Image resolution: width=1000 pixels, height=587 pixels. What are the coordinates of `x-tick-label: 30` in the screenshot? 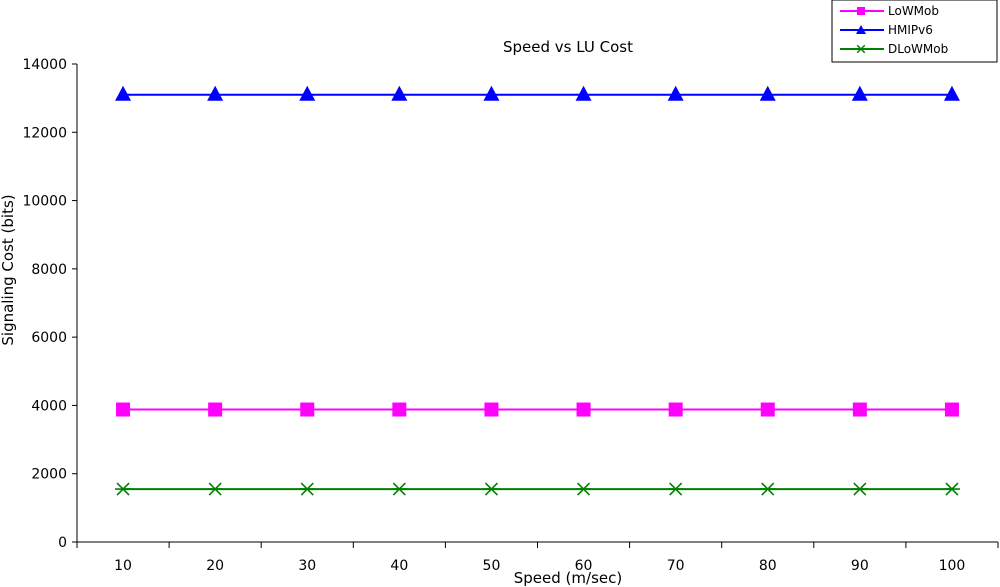 It's located at (307, 566).